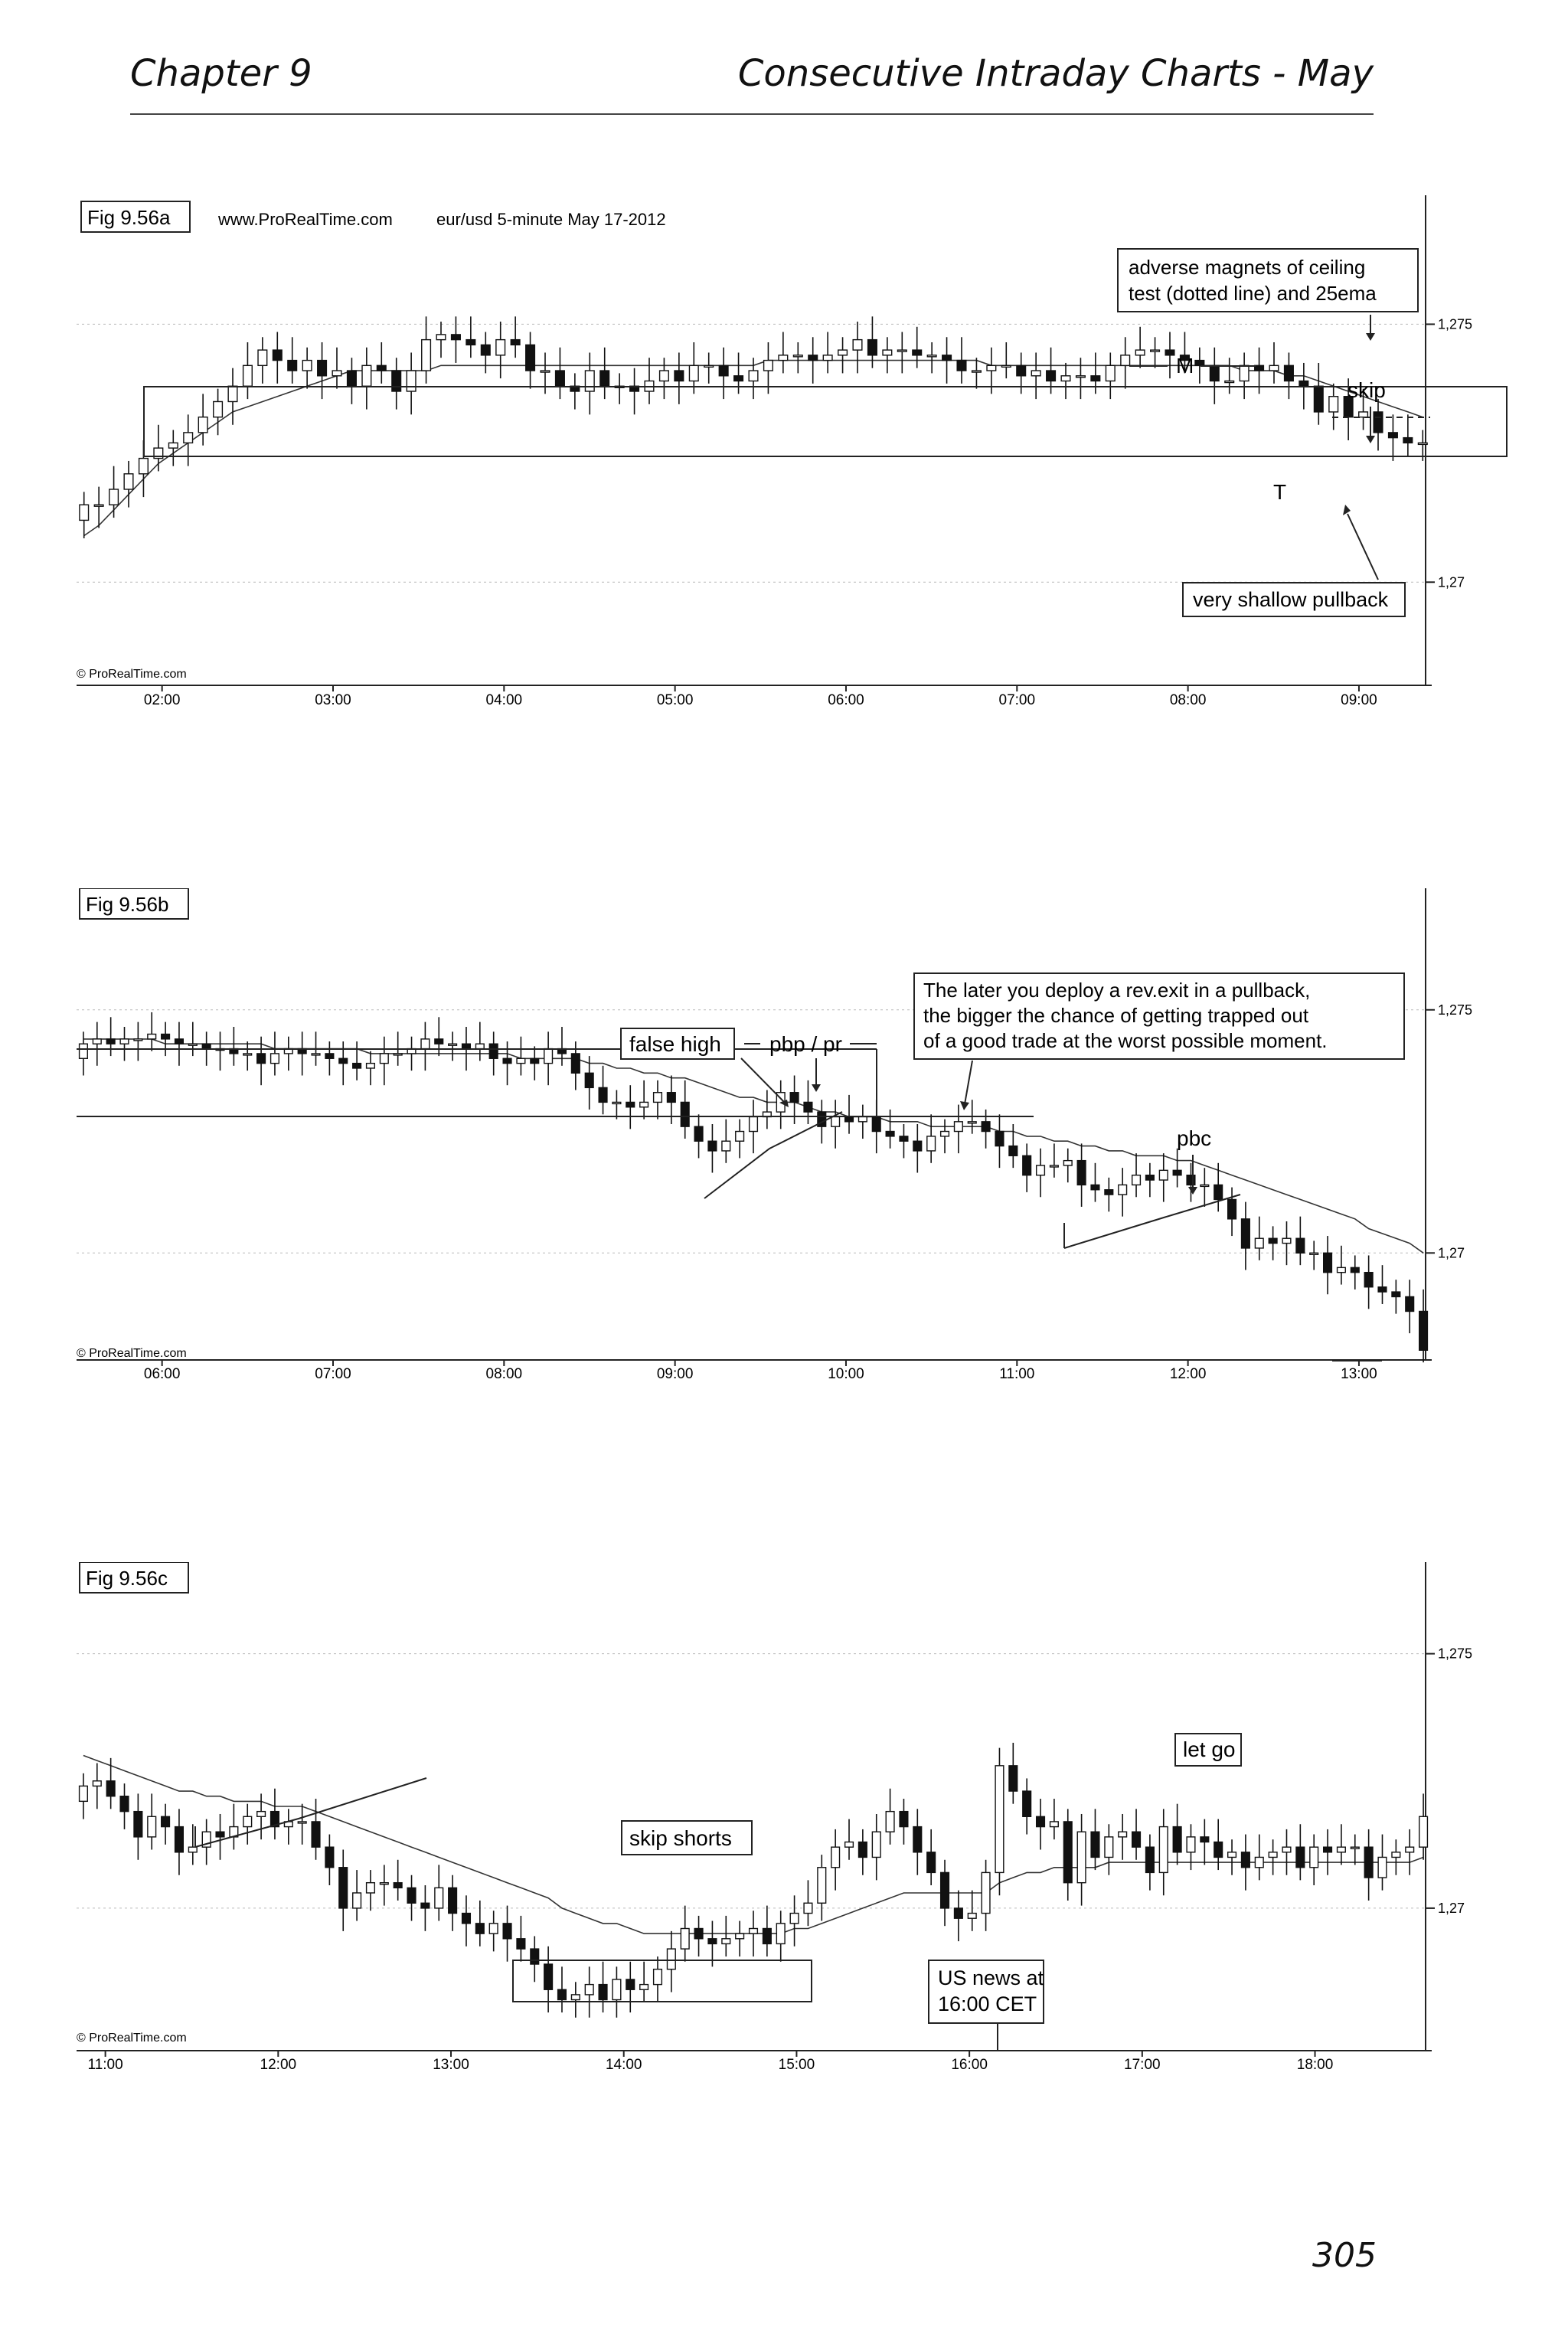  Describe the element at coordinates (969, 2065) in the screenshot. I see `time-label: 16:00` at that location.